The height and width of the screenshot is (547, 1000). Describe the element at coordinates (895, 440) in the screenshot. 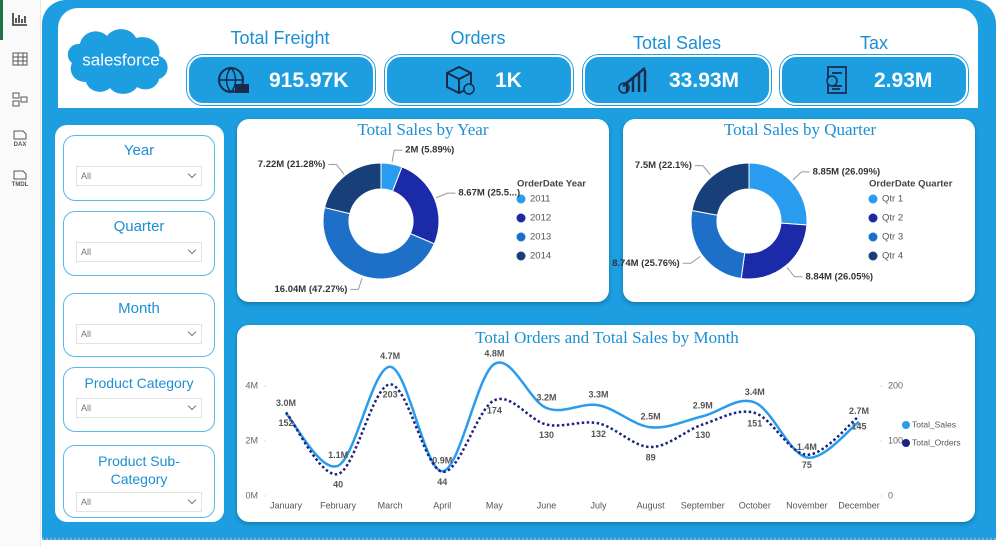

I see `y2-tick-label: 100` at that location.